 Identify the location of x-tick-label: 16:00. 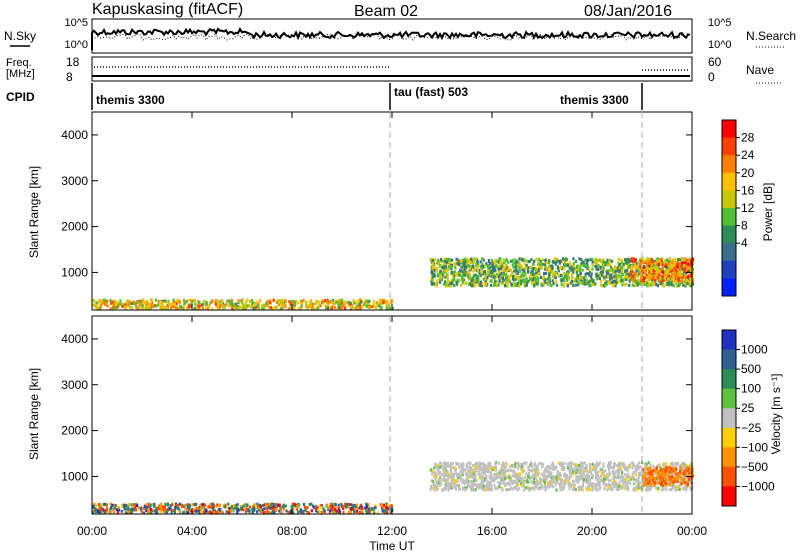
(492, 531).